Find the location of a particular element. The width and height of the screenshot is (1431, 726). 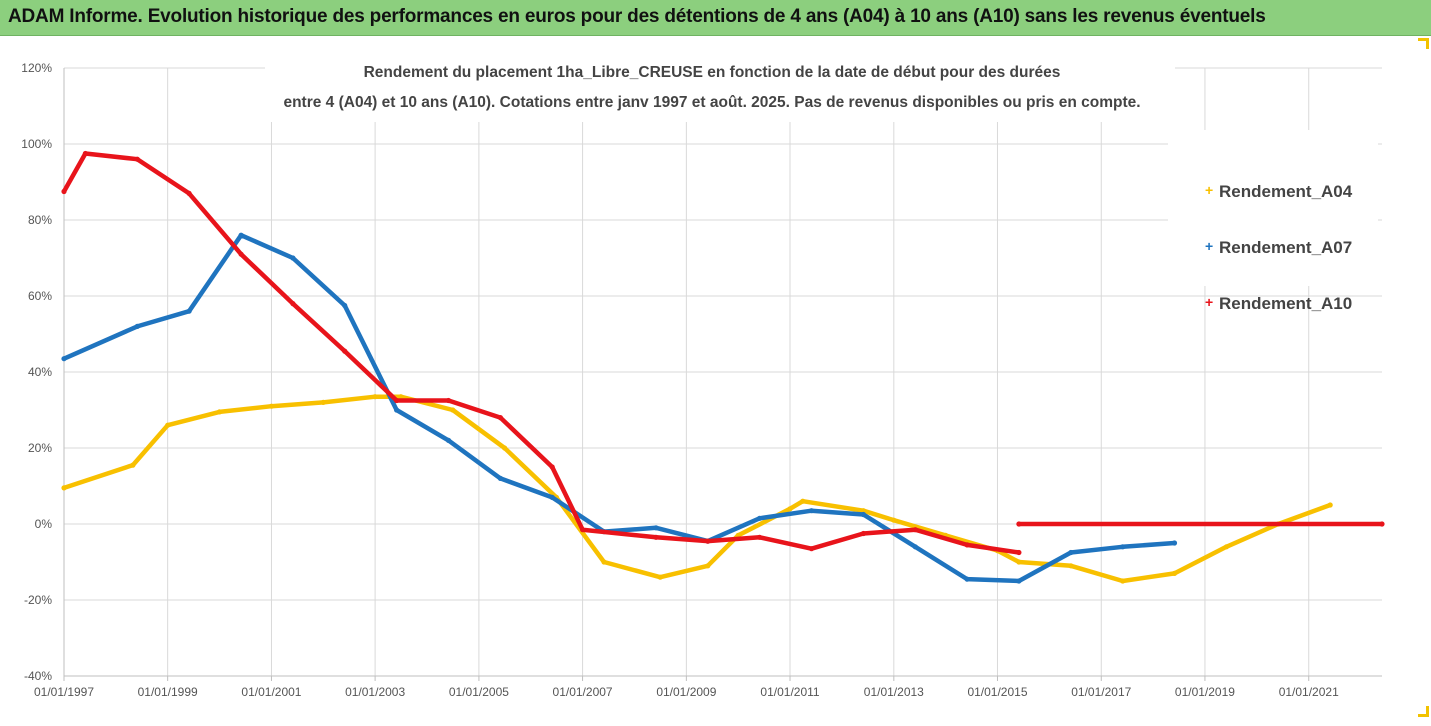

x-tick-label: 01/01/2019 is located at coordinates (1205, 692).